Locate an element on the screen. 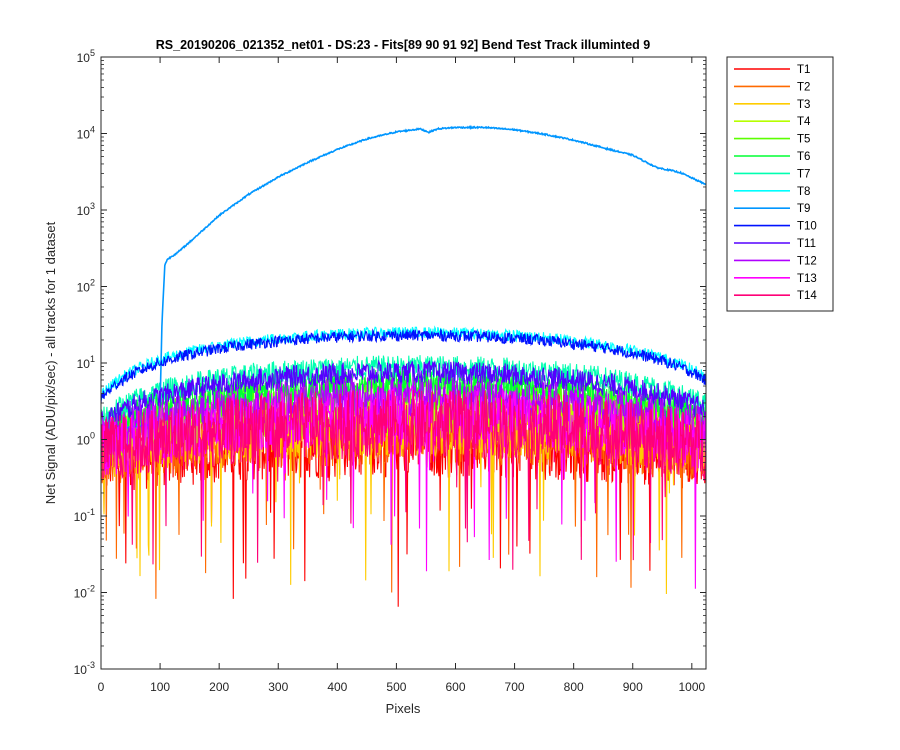 This screenshot has width=900, height=750. legend-box is located at coordinates (780, 184).